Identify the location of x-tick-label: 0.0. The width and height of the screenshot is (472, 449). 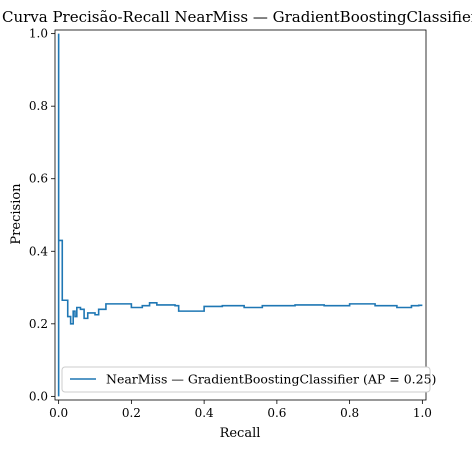
(58, 413).